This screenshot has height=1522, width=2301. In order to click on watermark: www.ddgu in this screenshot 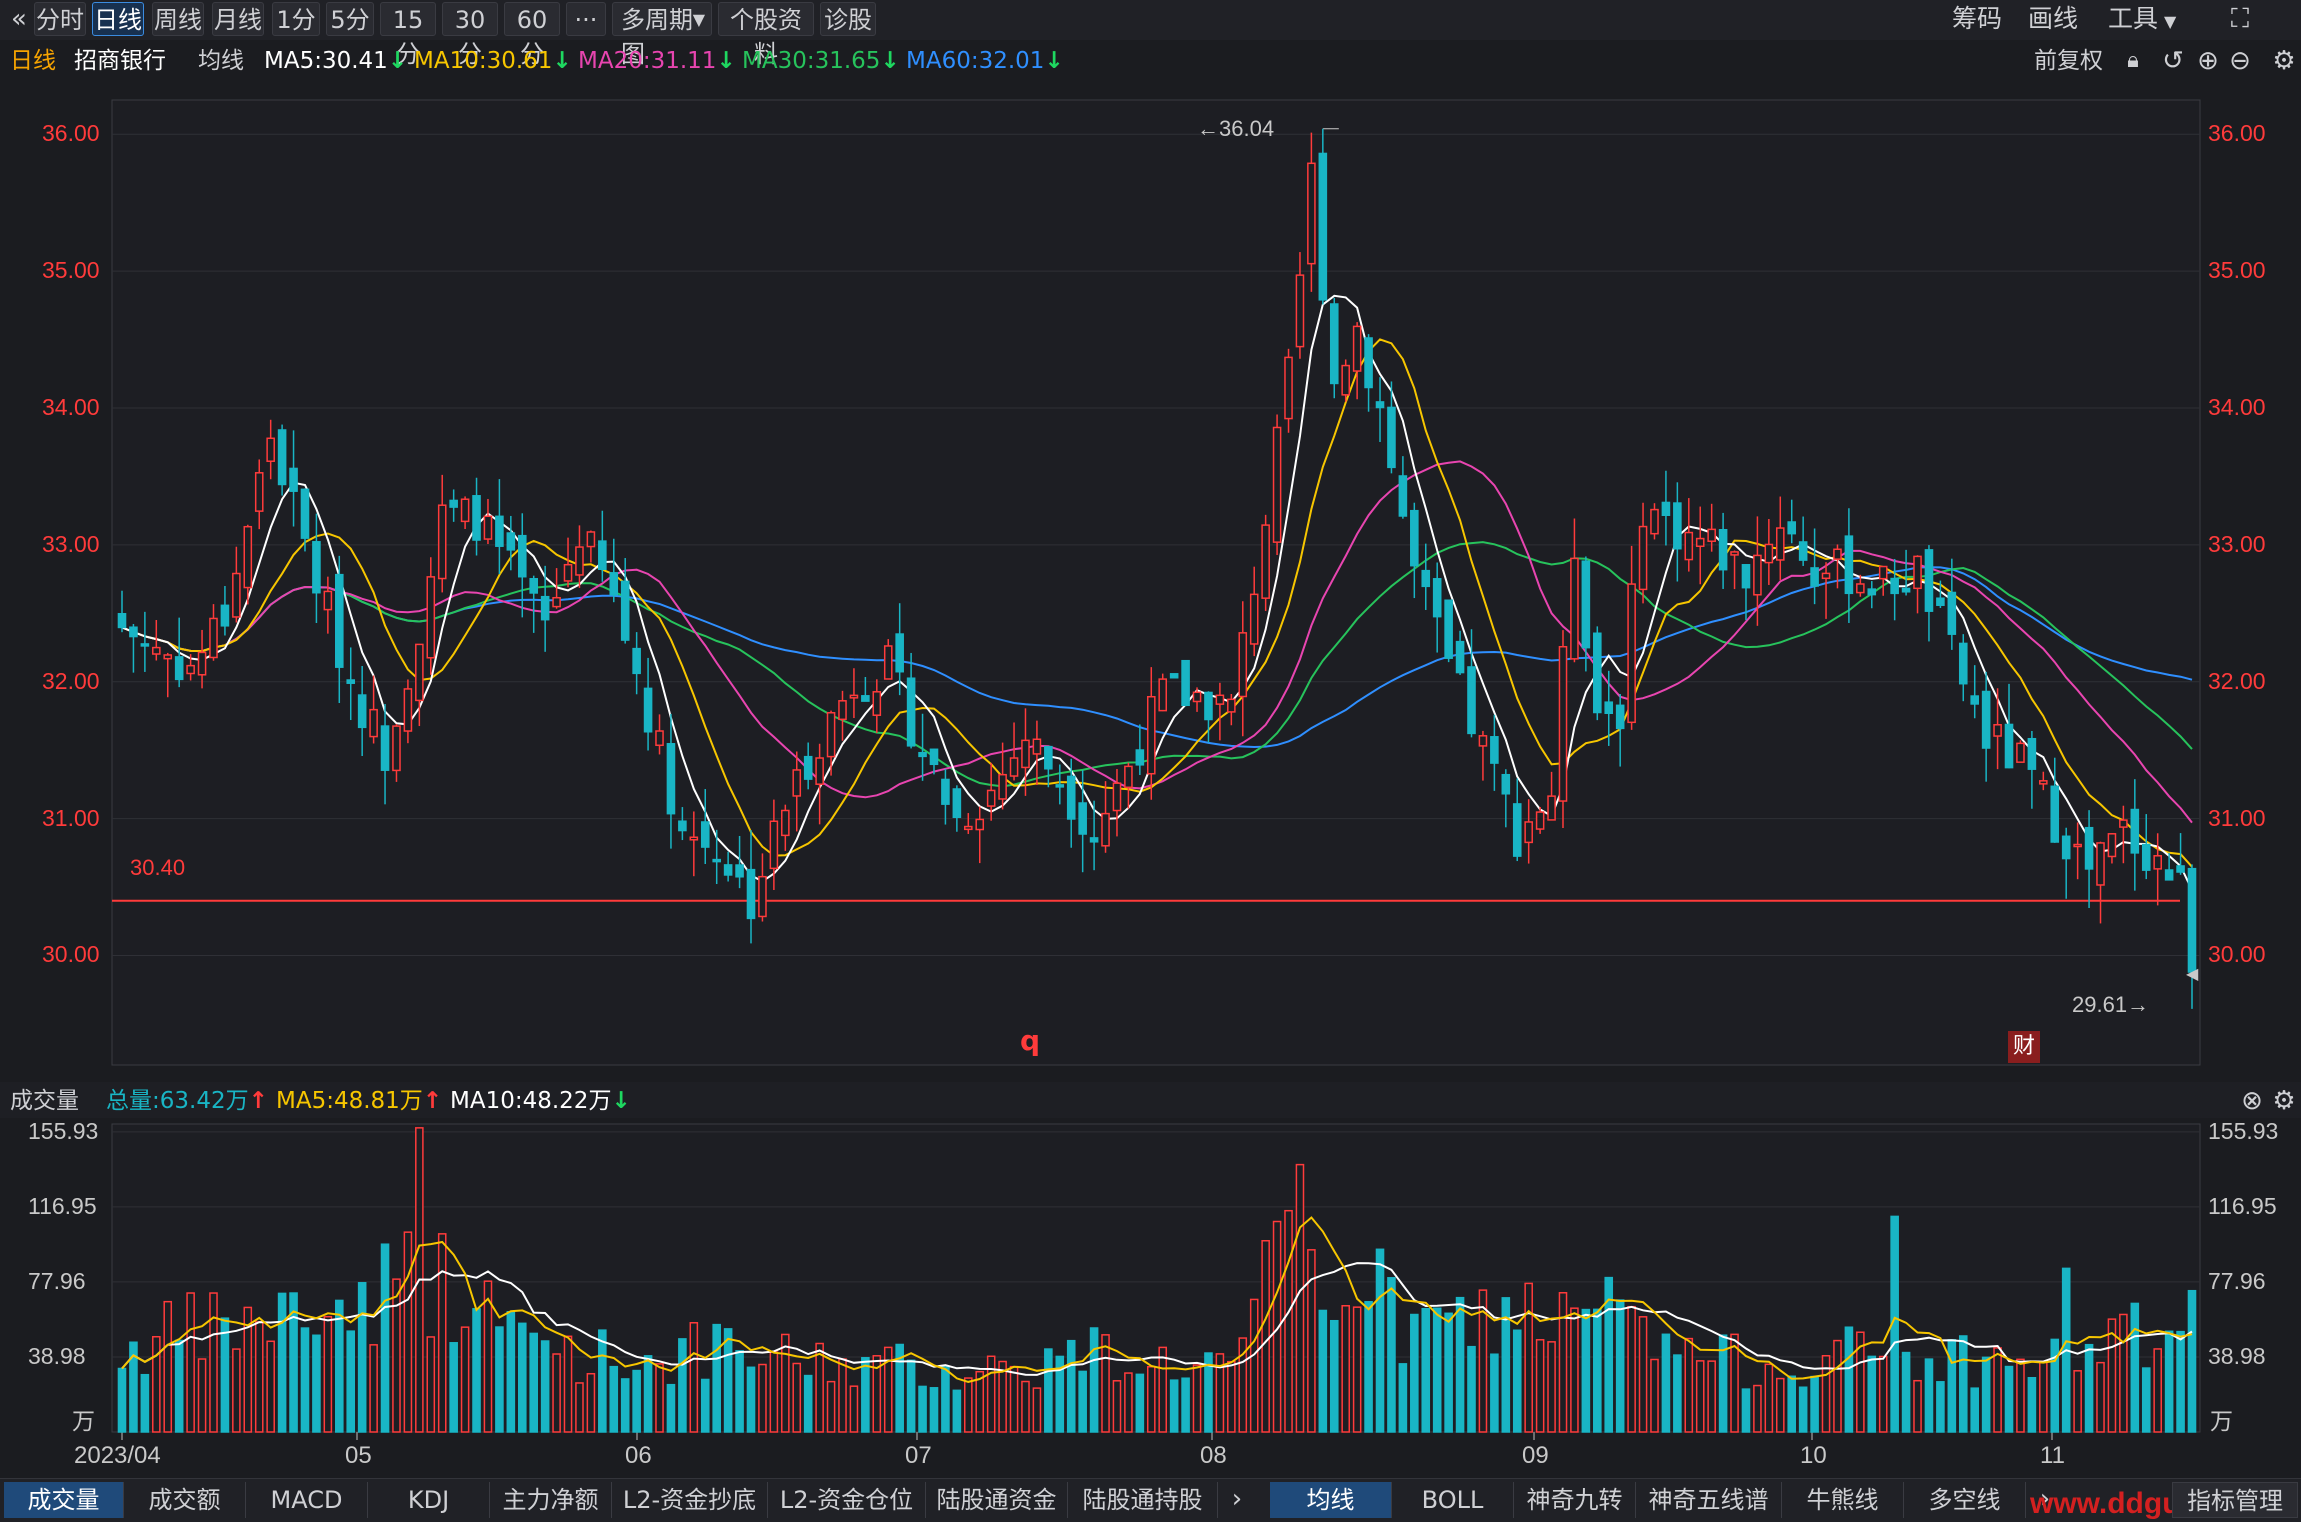, I will do `click(2105, 1503)`.